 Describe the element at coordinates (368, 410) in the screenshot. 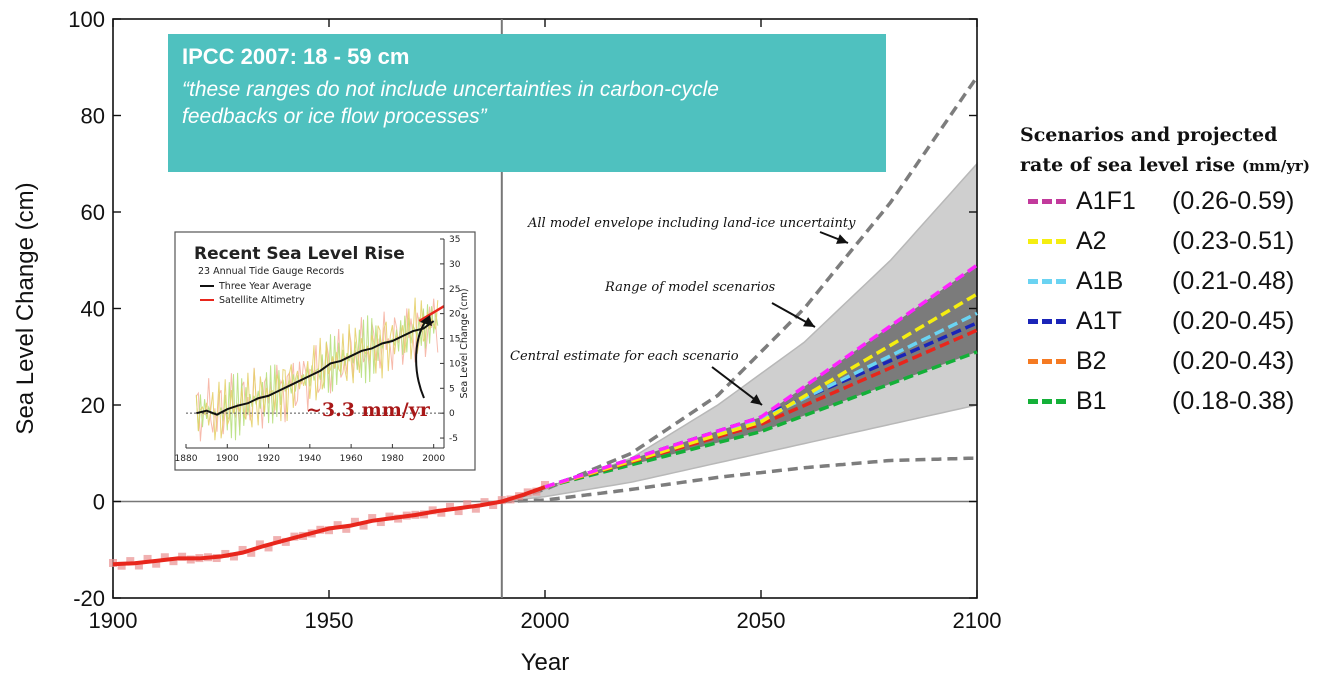

I see `inset-rate-label: ~3.3 mm/yr` at that location.